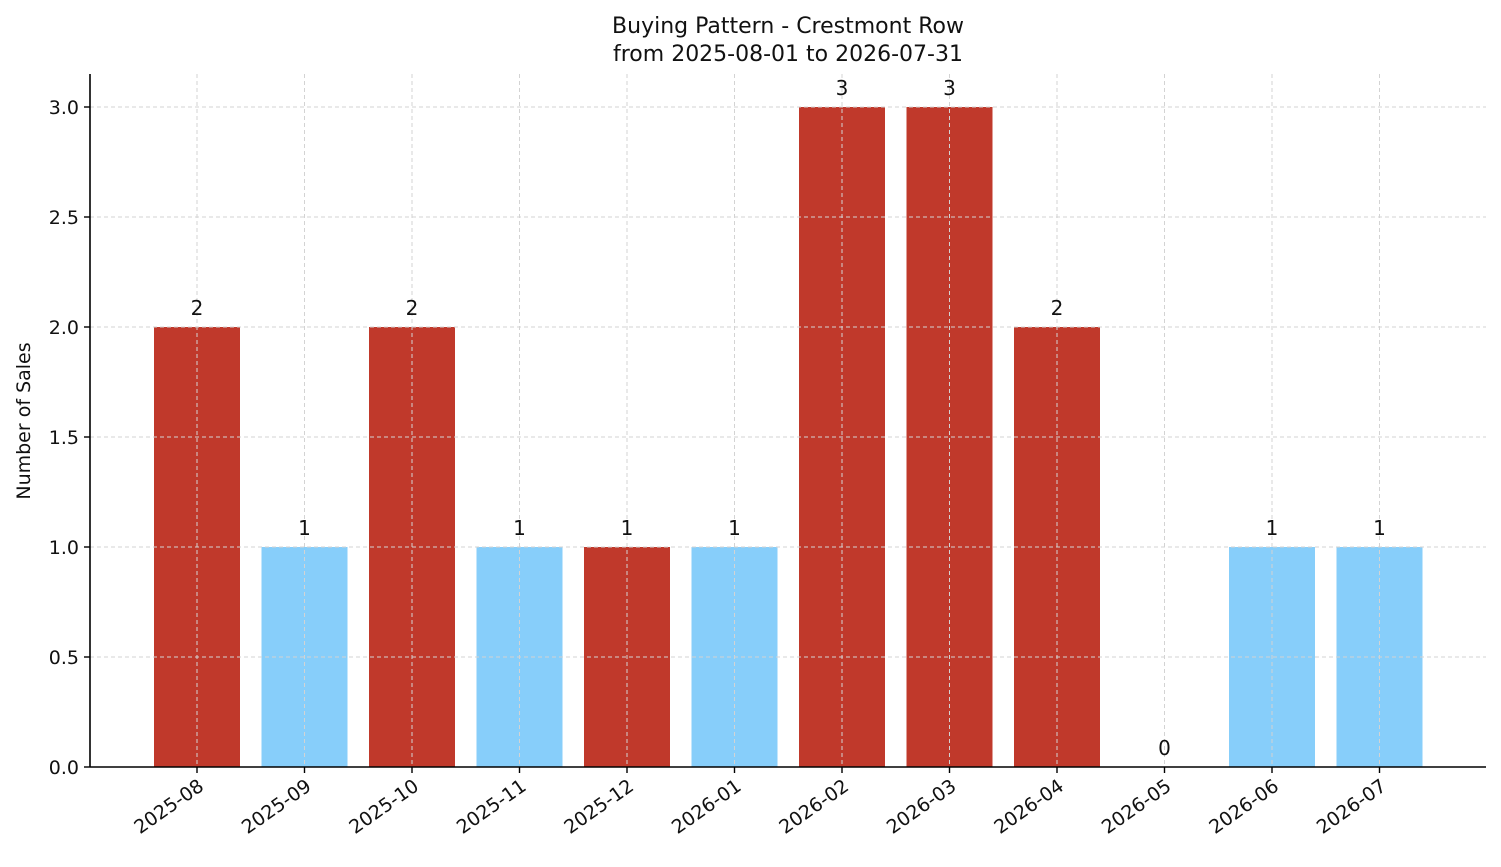 This screenshot has height=867, width=1501. I want to click on data-label-2026-02: 3, so click(842, 88).